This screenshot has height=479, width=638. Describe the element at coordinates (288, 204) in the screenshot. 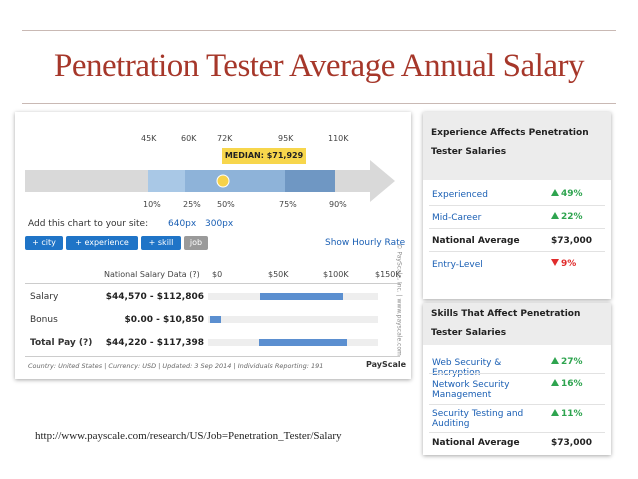

I see `bottom-label: 75%` at that location.